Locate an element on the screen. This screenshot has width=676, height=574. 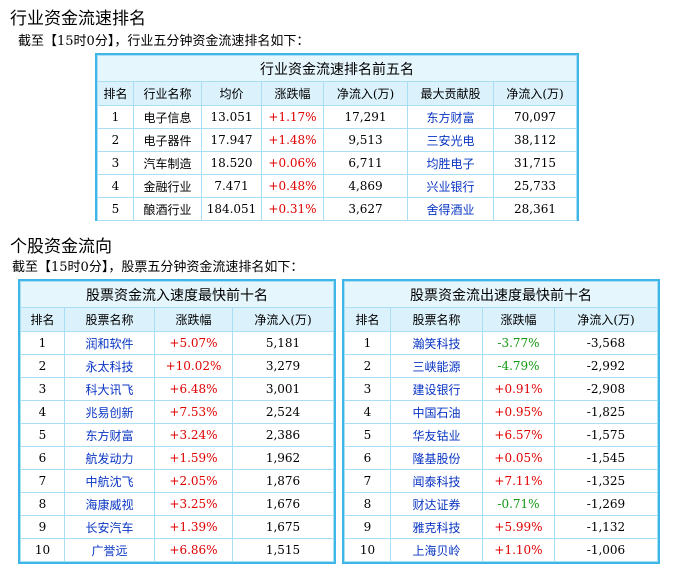
table-row: 2 电子器件 17.947 +1.48% 9,513 三安光电 38,112 is located at coordinates (337, 140).